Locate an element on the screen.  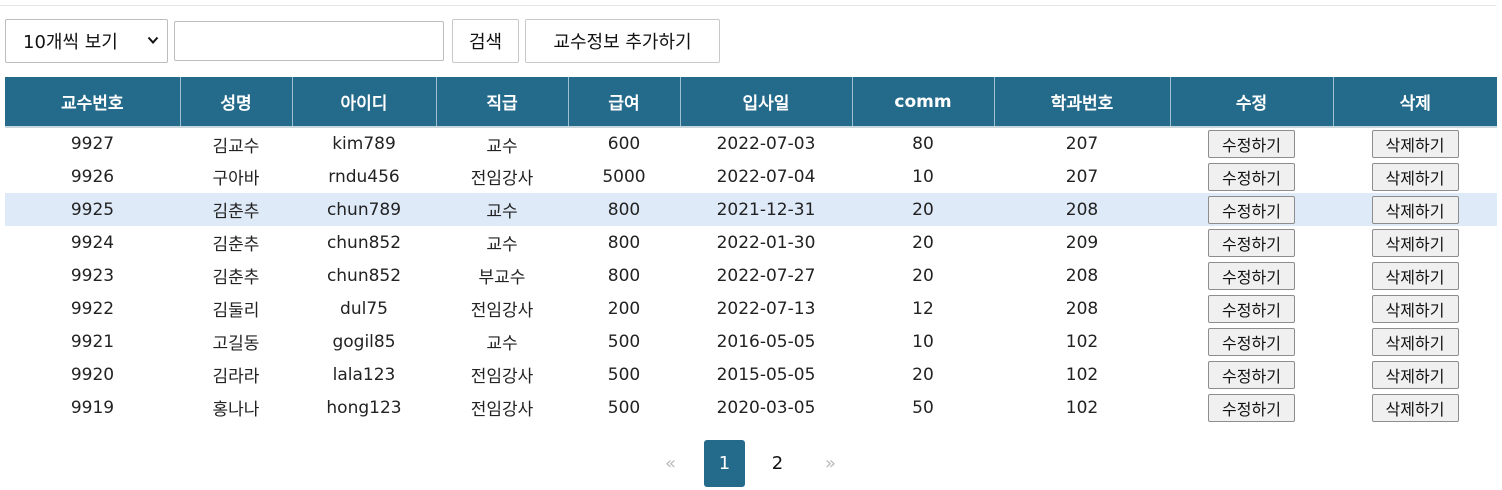
column-header-comm: comm is located at coordinates (923, 102).